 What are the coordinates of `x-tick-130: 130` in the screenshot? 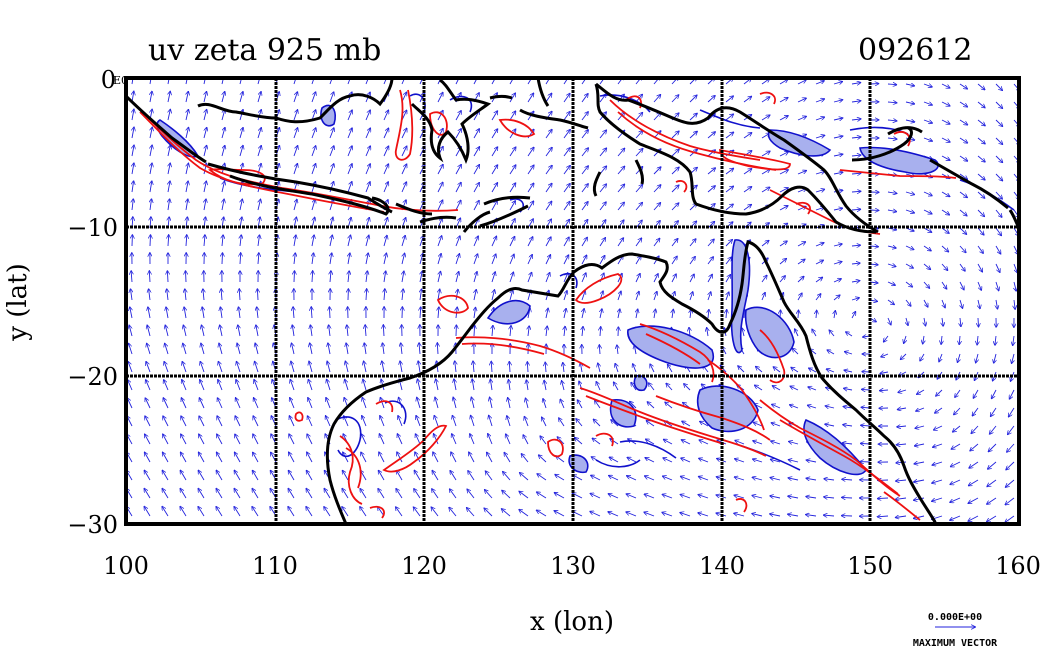 It's located at (573, 566).